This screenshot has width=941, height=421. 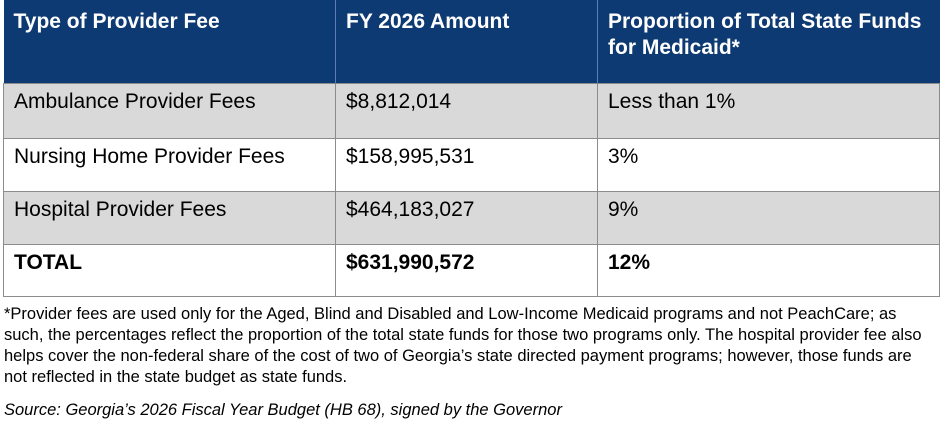 I want to click on cell-proportion: Less than 1%, so click(x=768, y=110).